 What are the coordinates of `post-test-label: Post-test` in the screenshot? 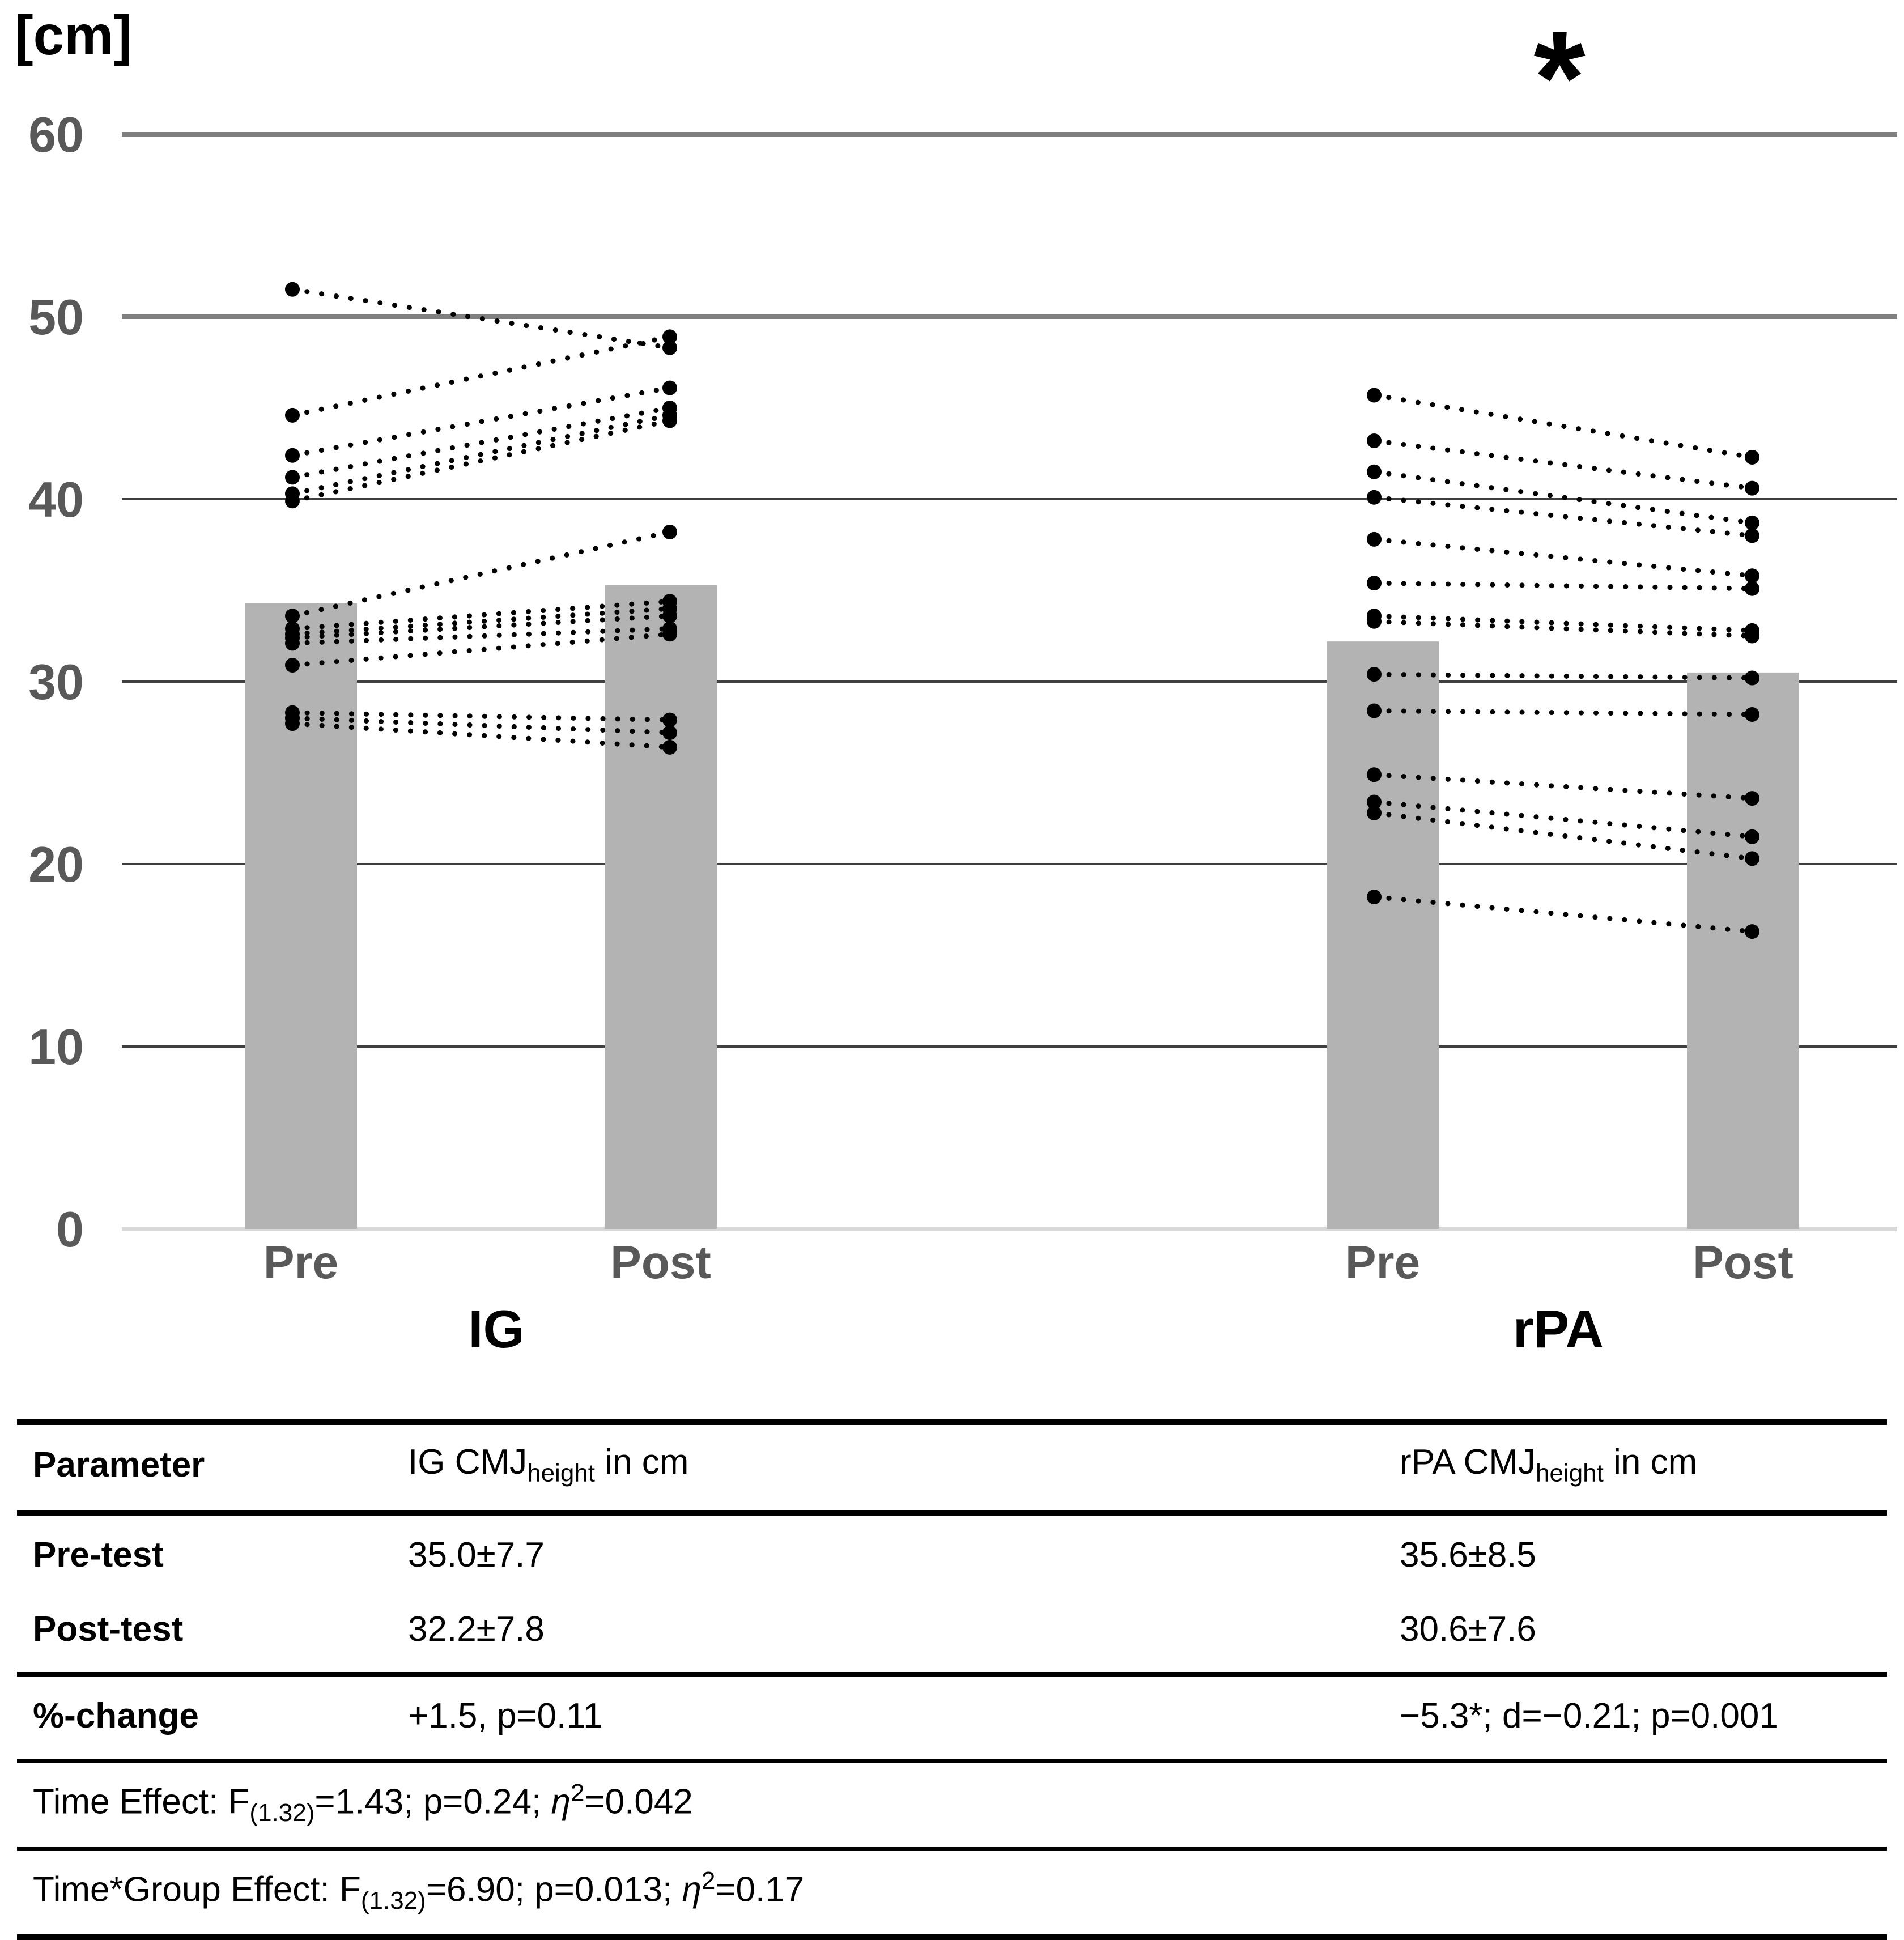 It's located at (108, 1629).